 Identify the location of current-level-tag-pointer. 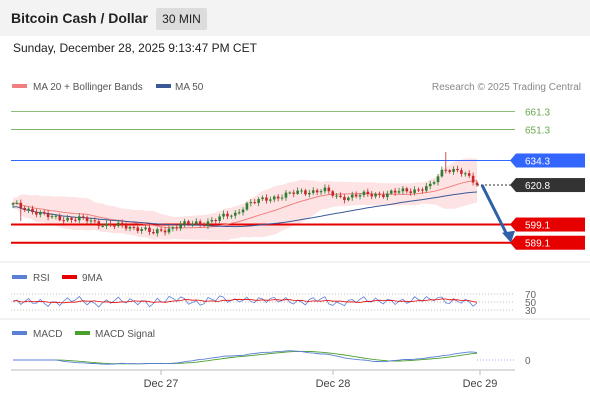
(513, 185).